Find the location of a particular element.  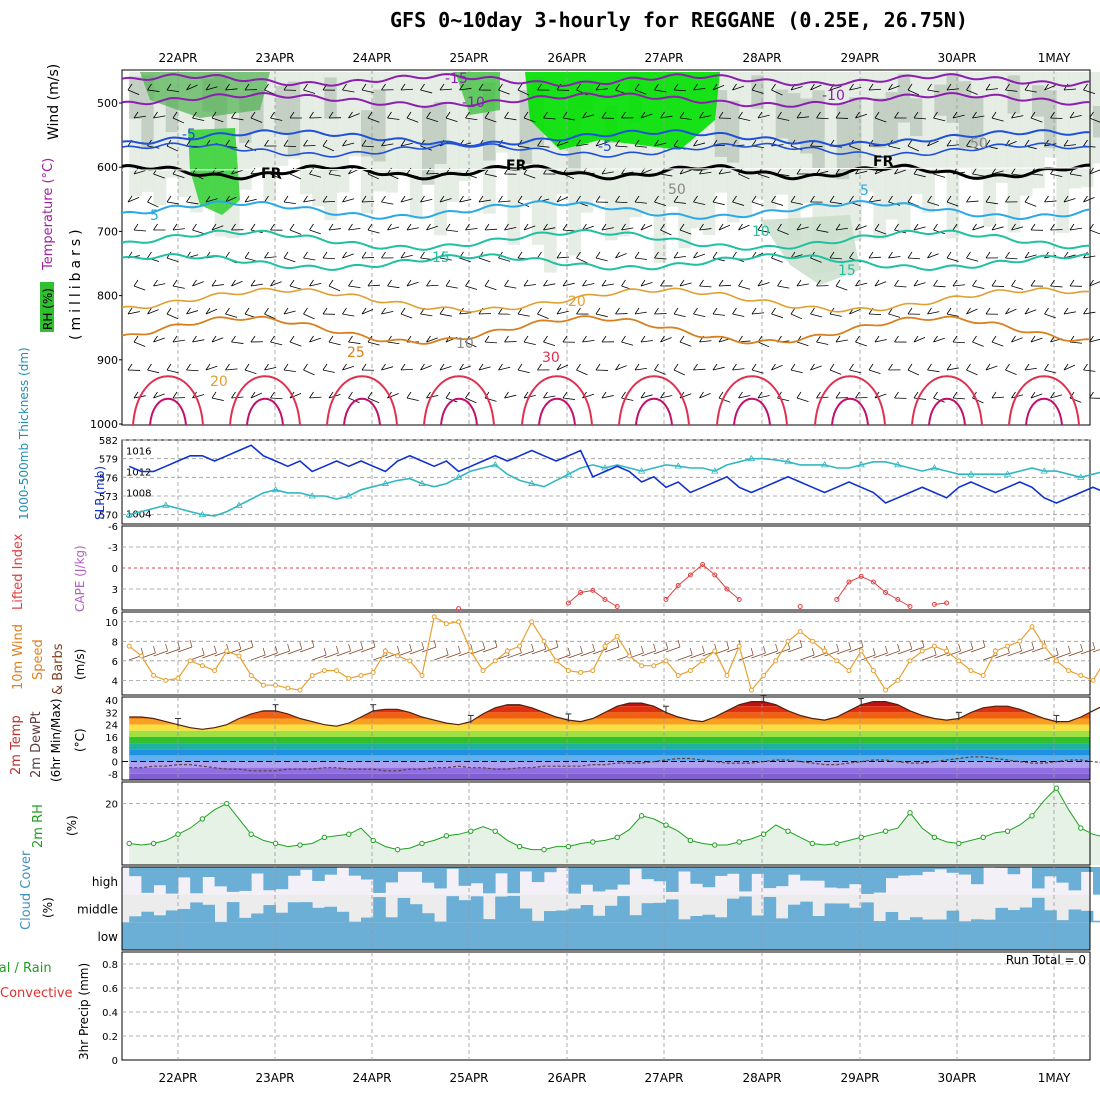

cloud-level-label: low is located at coordinates (108, 937).